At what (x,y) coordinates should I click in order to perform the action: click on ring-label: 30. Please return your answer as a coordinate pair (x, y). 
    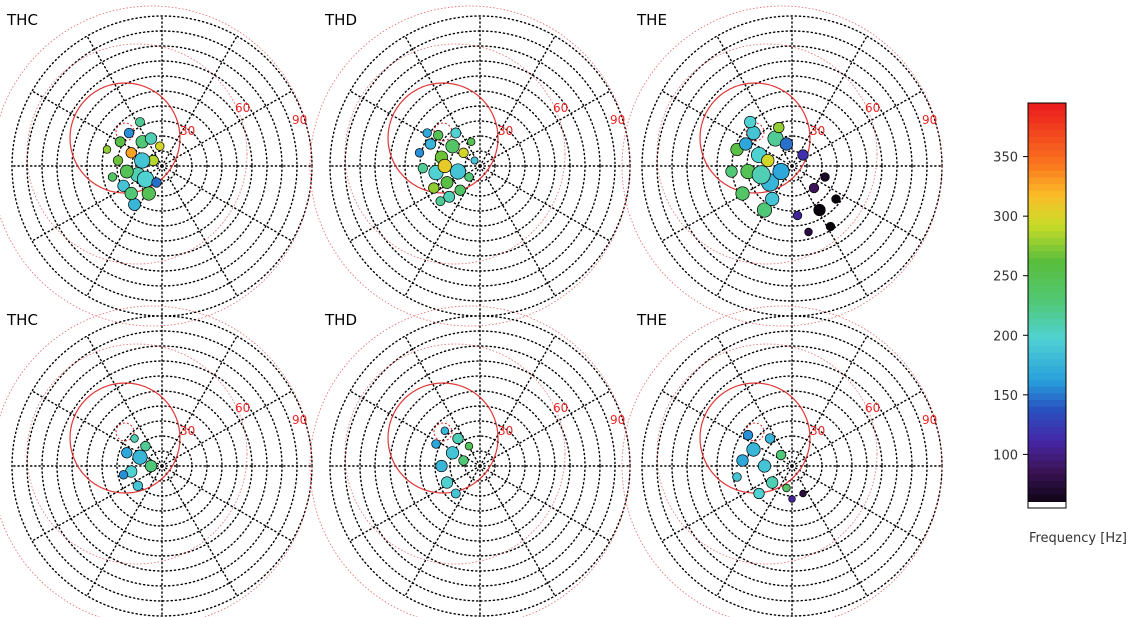
    Looking at the image, I should click on (817, 131).